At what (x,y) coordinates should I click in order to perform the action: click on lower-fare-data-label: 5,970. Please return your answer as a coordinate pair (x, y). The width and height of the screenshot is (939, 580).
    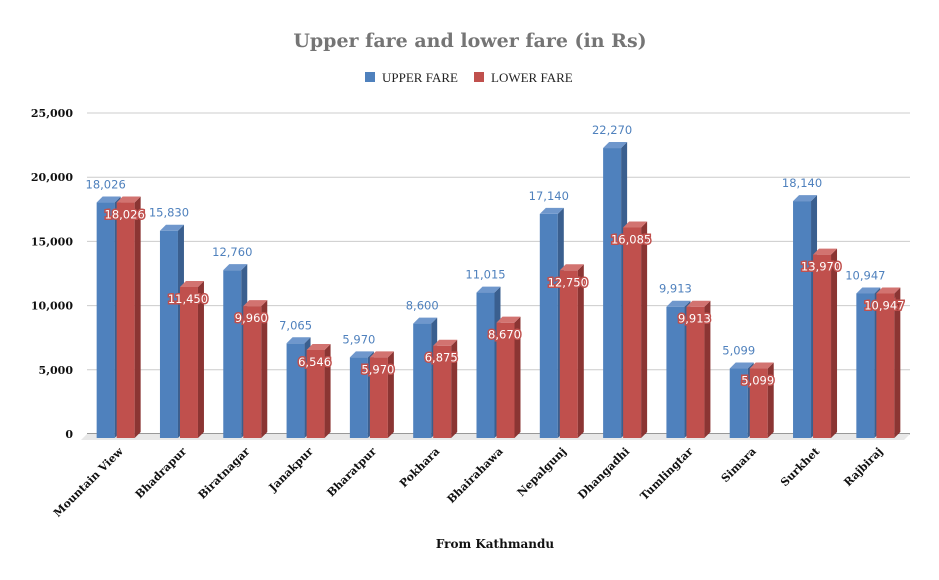
    Looking at the image, I should click on (377, 369).